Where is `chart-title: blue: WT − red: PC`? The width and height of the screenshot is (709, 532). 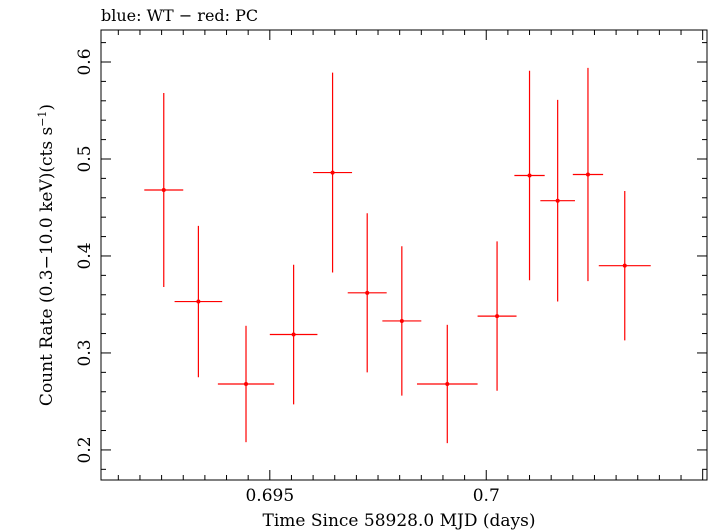 chart-title: blue: WT − red: PC is located at coordinates (179, 15).